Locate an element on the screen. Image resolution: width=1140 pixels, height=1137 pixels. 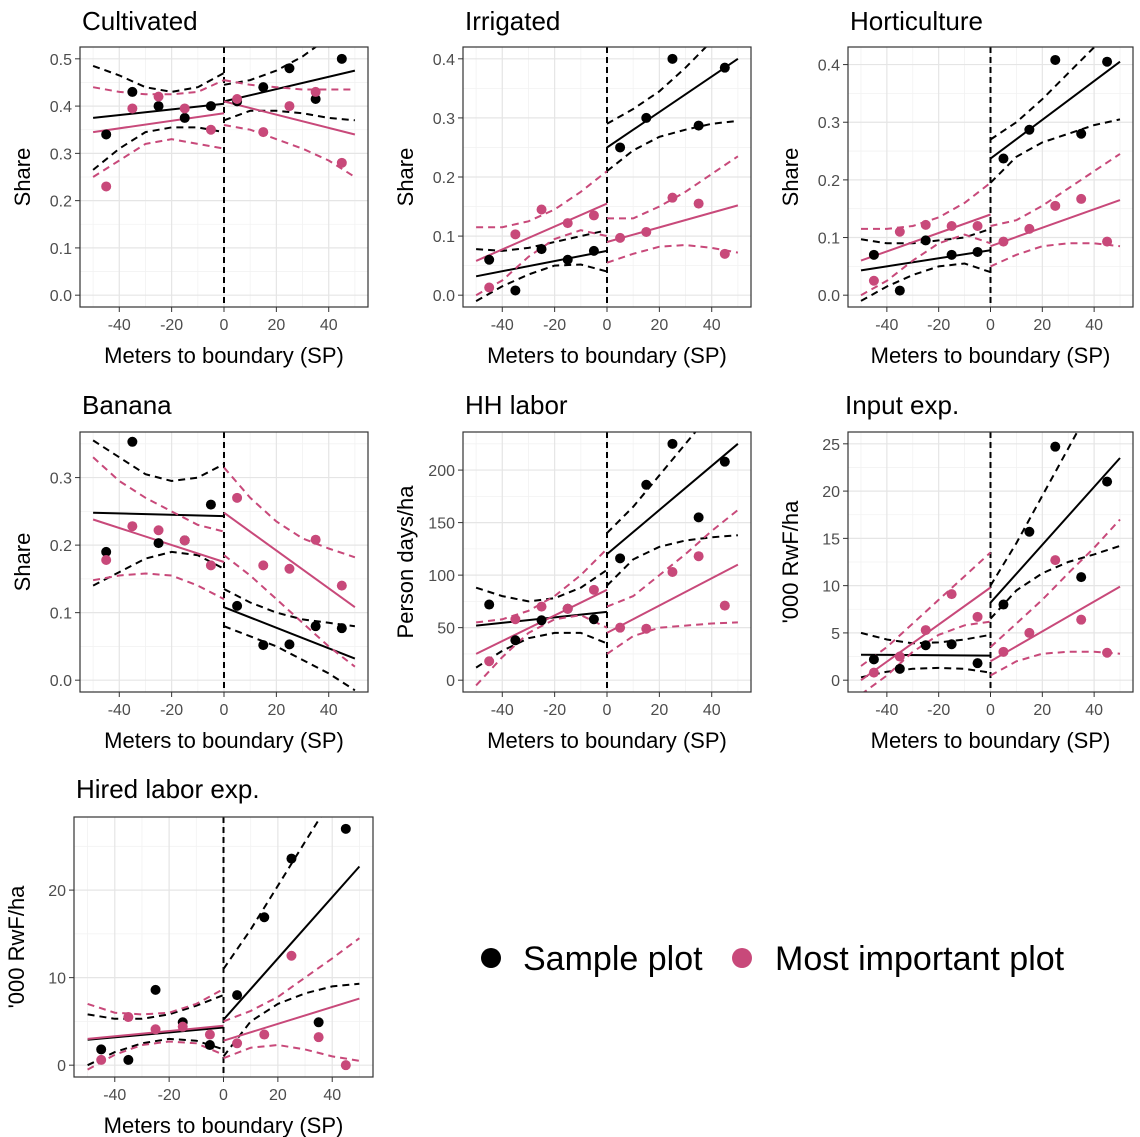
y-tick-label: 5 is located at coordinates (835, 634).